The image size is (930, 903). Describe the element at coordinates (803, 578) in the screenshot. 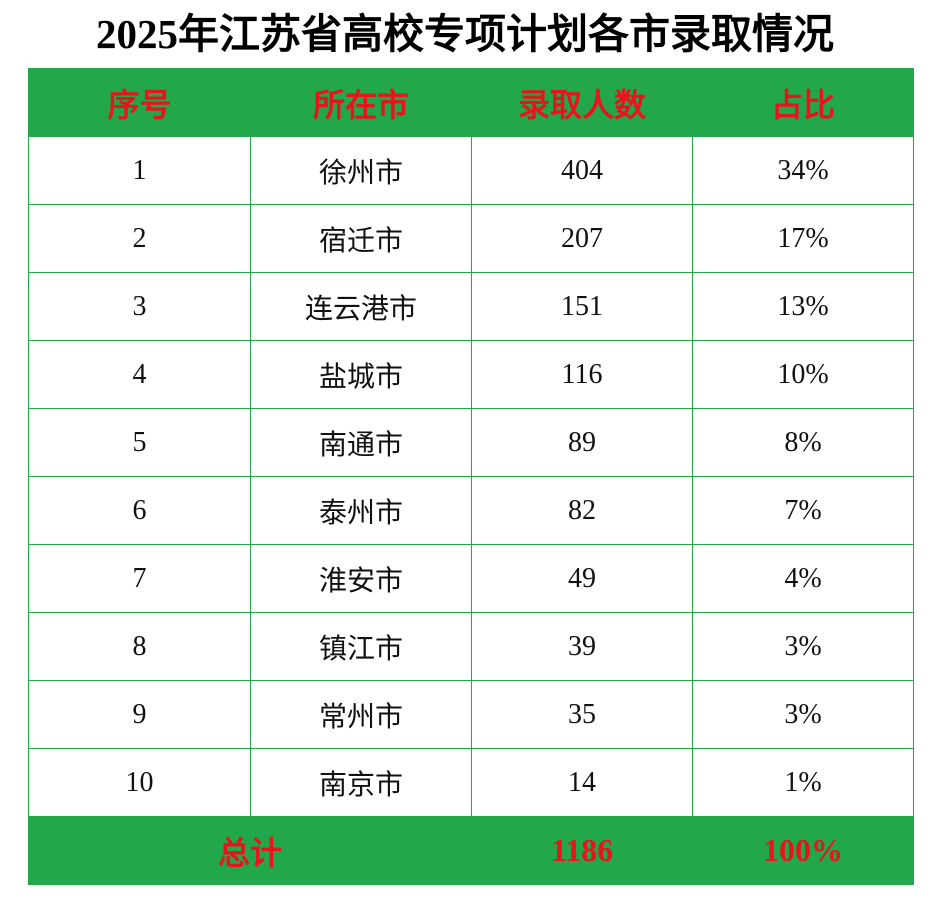

I see `table-cell: 4%` at that location.